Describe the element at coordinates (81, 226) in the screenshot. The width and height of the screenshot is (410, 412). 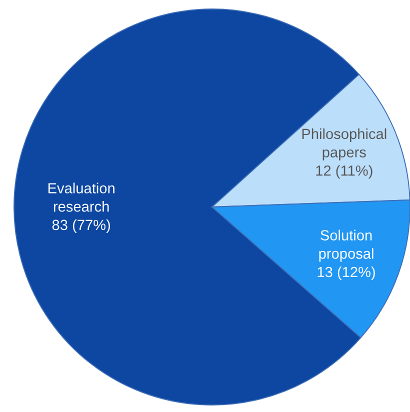
I see `data-label: 83 (77%)` at that location.